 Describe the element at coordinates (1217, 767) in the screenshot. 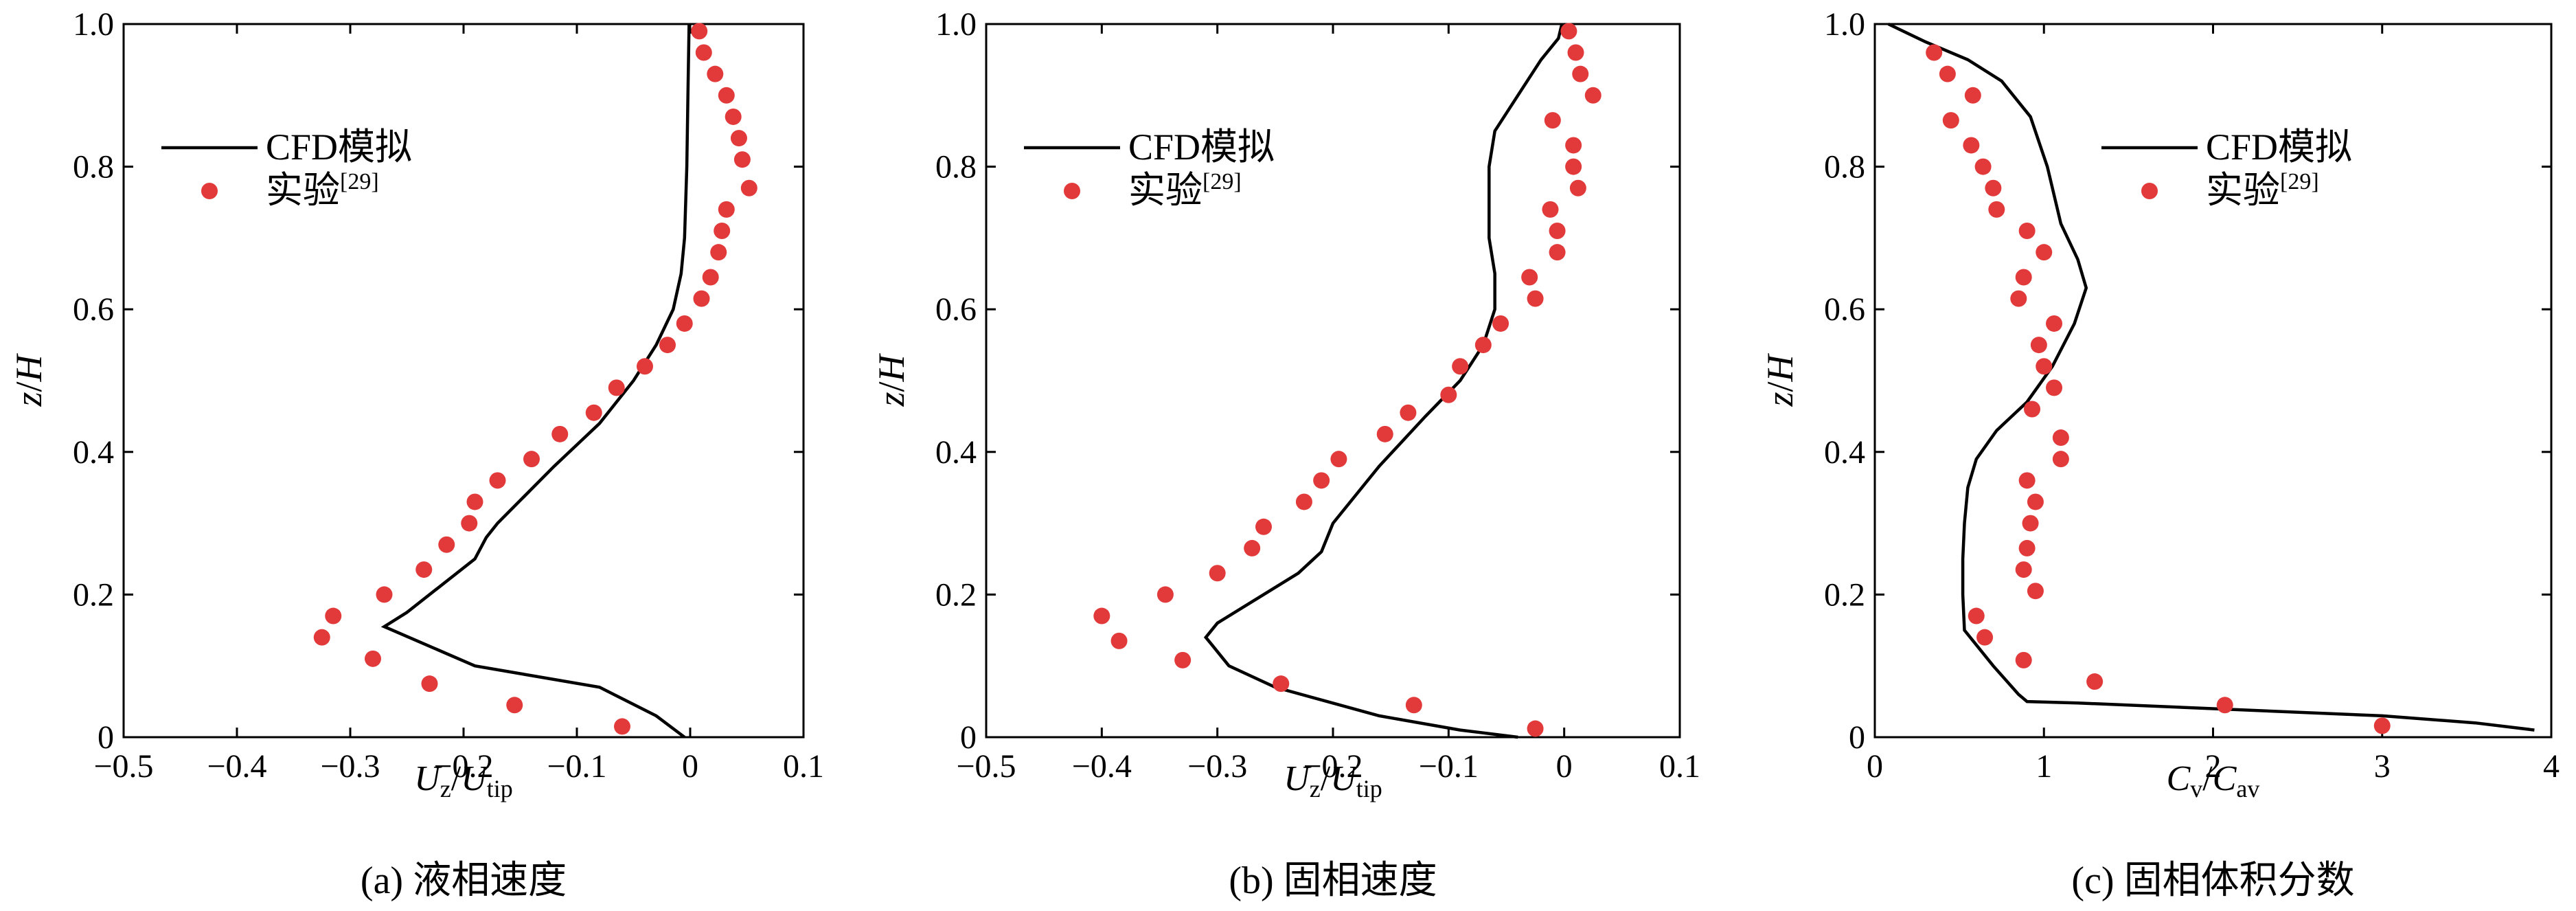

I see `x-tick-label: −0.3` at that location.